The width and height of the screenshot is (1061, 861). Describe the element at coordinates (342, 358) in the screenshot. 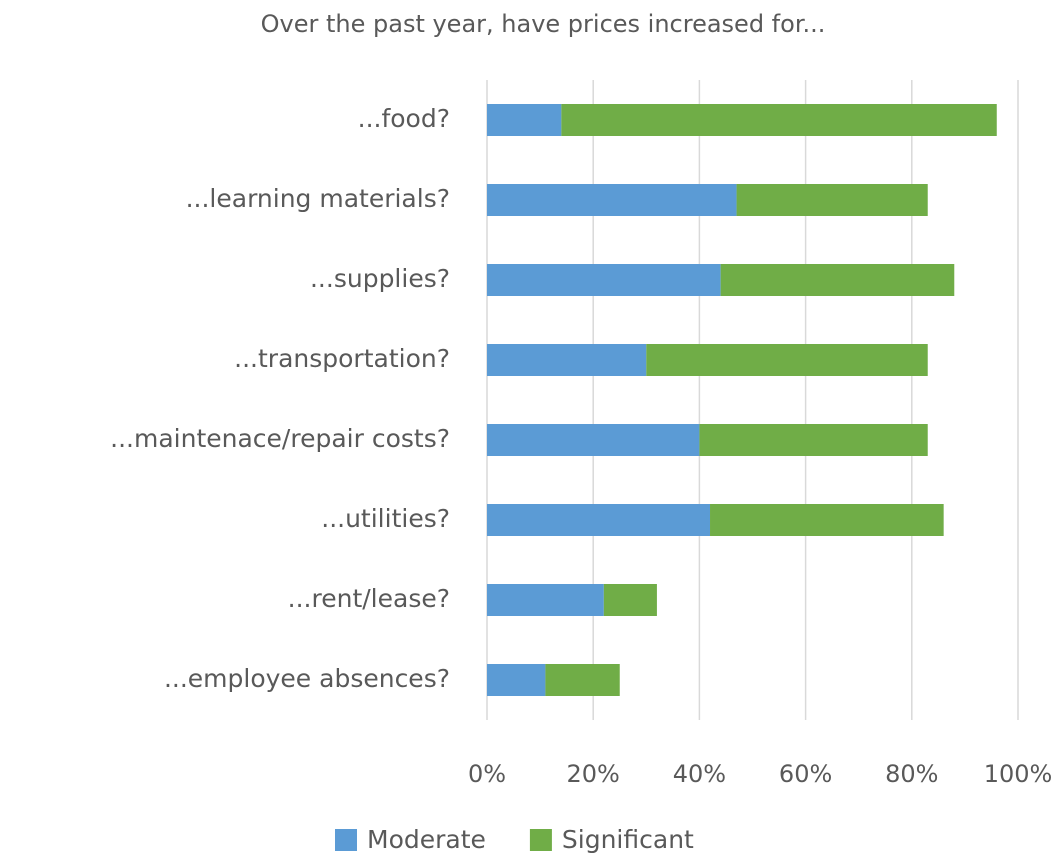

I see `y-tick-label: ...transportation?` at that location.